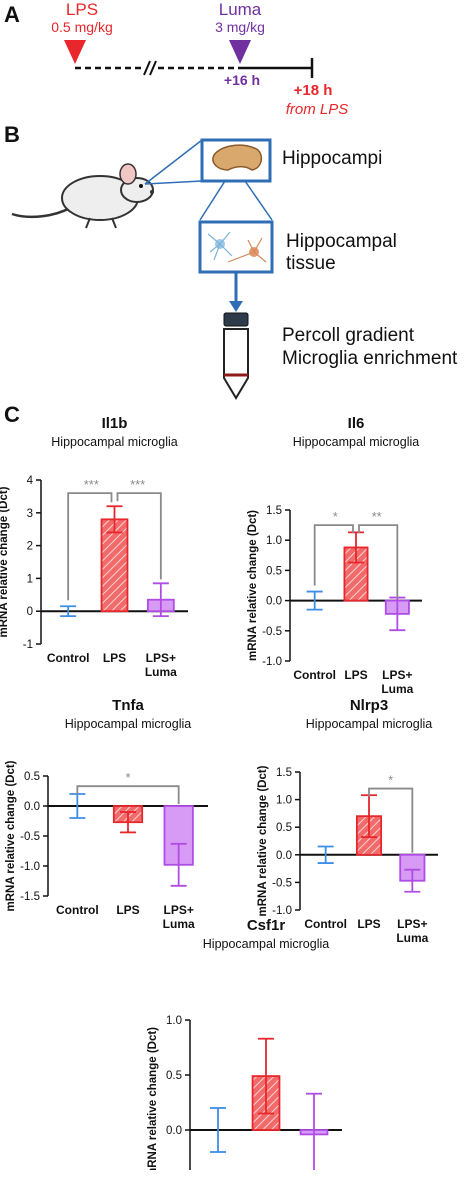 The height and width of the screenshot is (1191, 474). Describe the element at coordinates (240, 27) in the screenshot. I see `luma-dose: 3 mg/kg` at that location.